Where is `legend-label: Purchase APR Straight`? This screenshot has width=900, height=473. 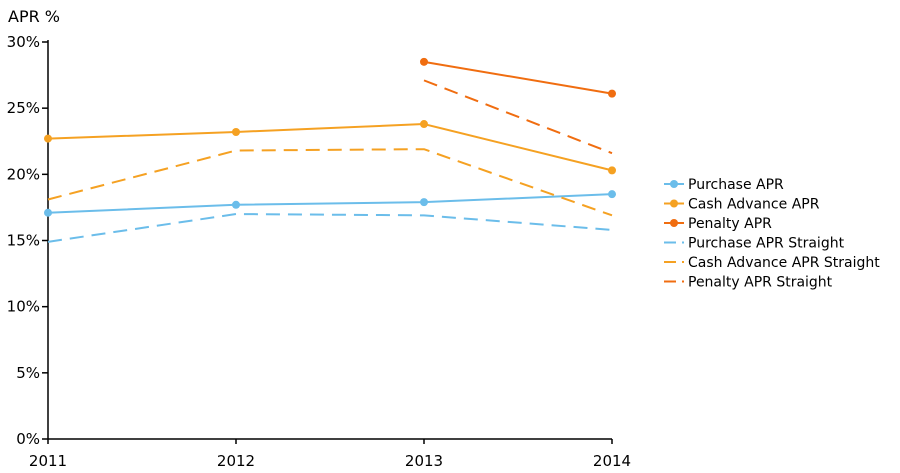 legend-label: Purchase APR Straight is located at coordinates (766, 244).